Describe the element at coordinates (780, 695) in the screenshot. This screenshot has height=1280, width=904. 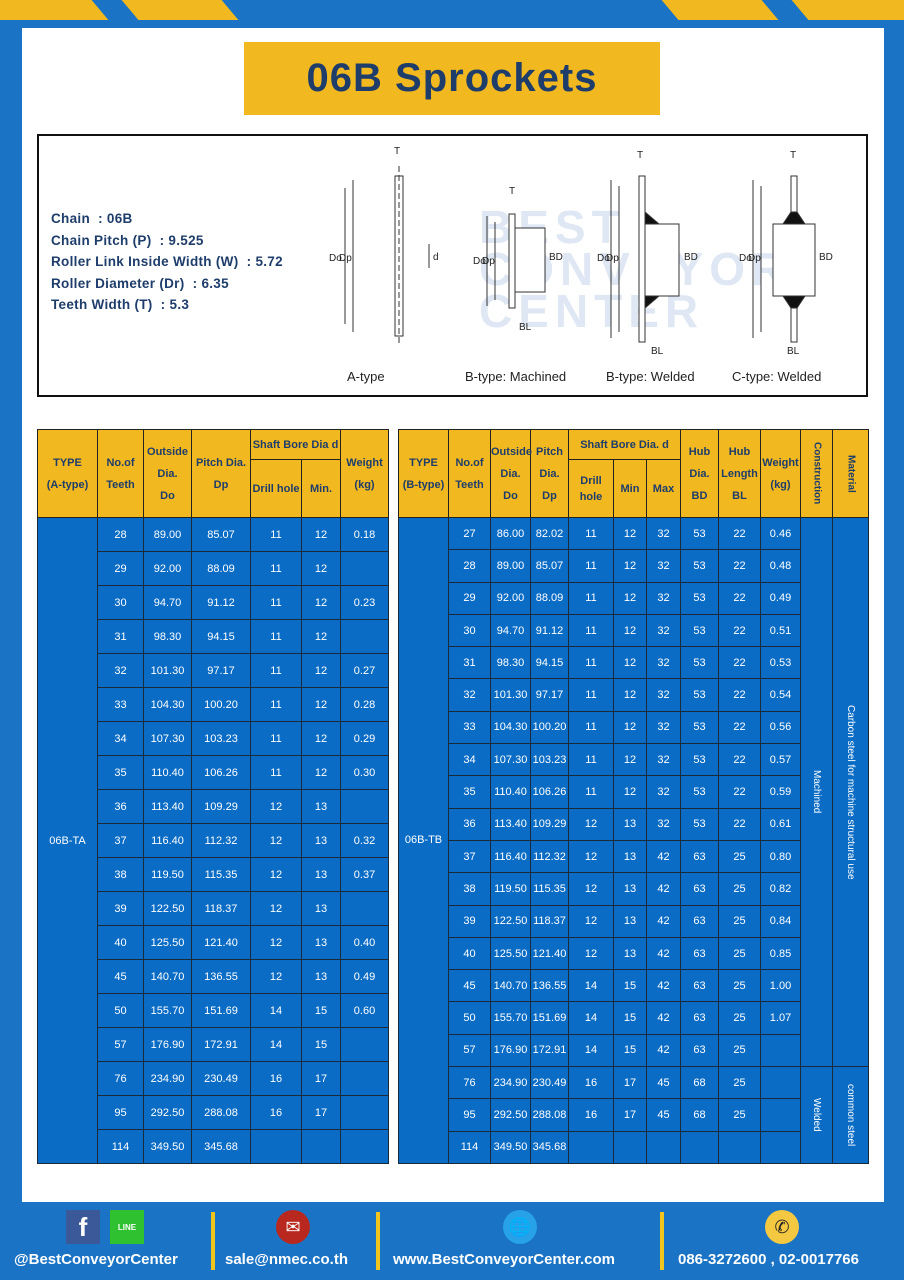
I see `weight-cell: 0.54` at that location.